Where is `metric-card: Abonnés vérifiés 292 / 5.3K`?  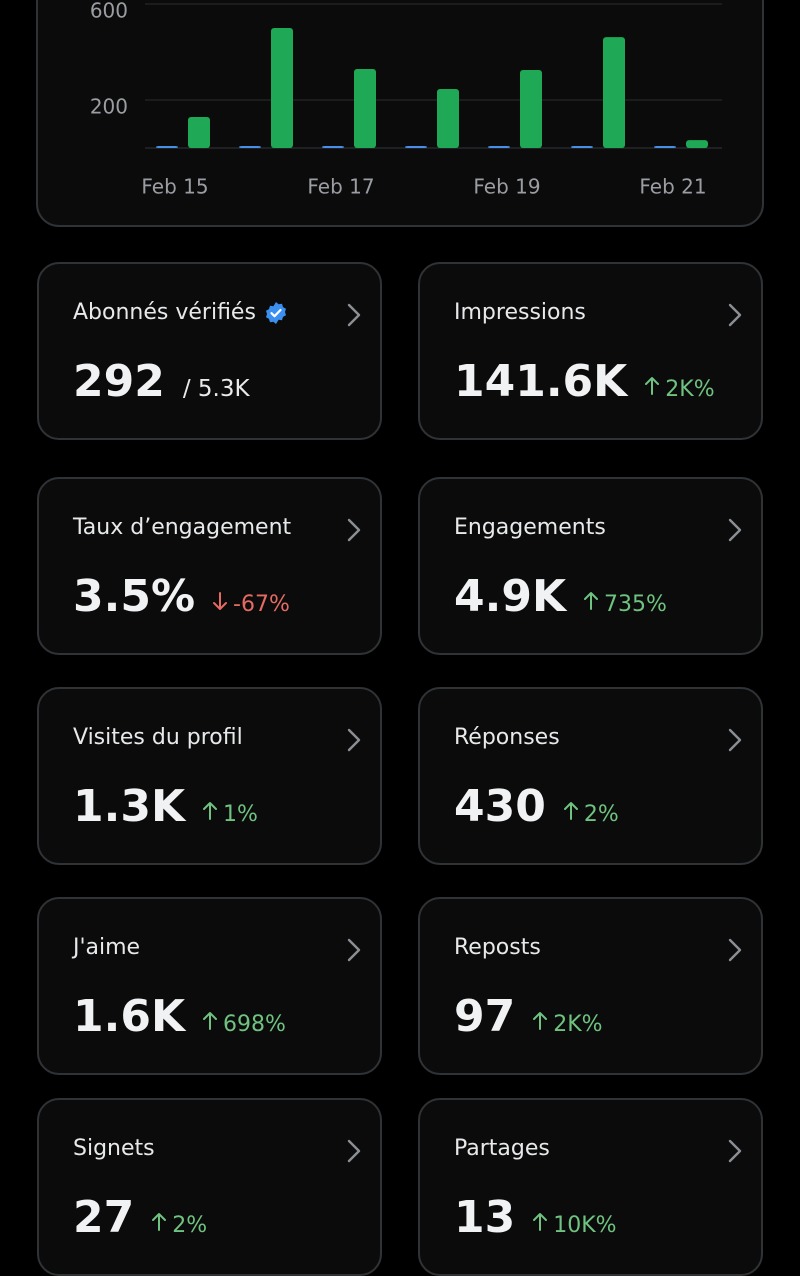 metric-card: Abonnés vérifiés 292 / 5.3K is located at coordinates (209, 351).